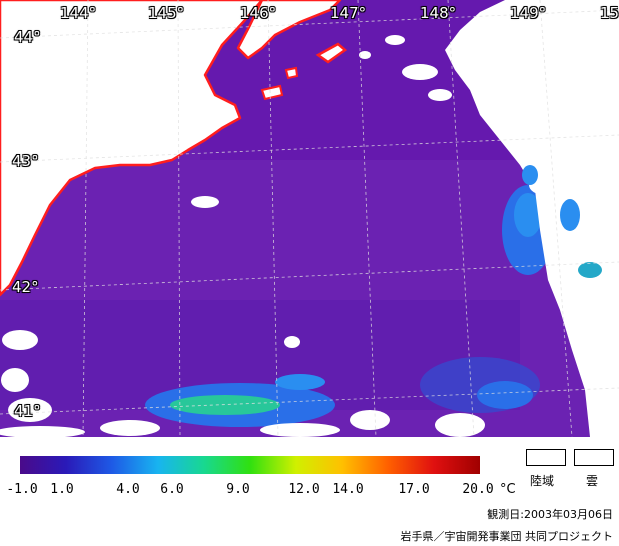  Describe the element at coordinates (570, 215) in the screenshot. I see `warm-patch-cloud-edge` at that location.